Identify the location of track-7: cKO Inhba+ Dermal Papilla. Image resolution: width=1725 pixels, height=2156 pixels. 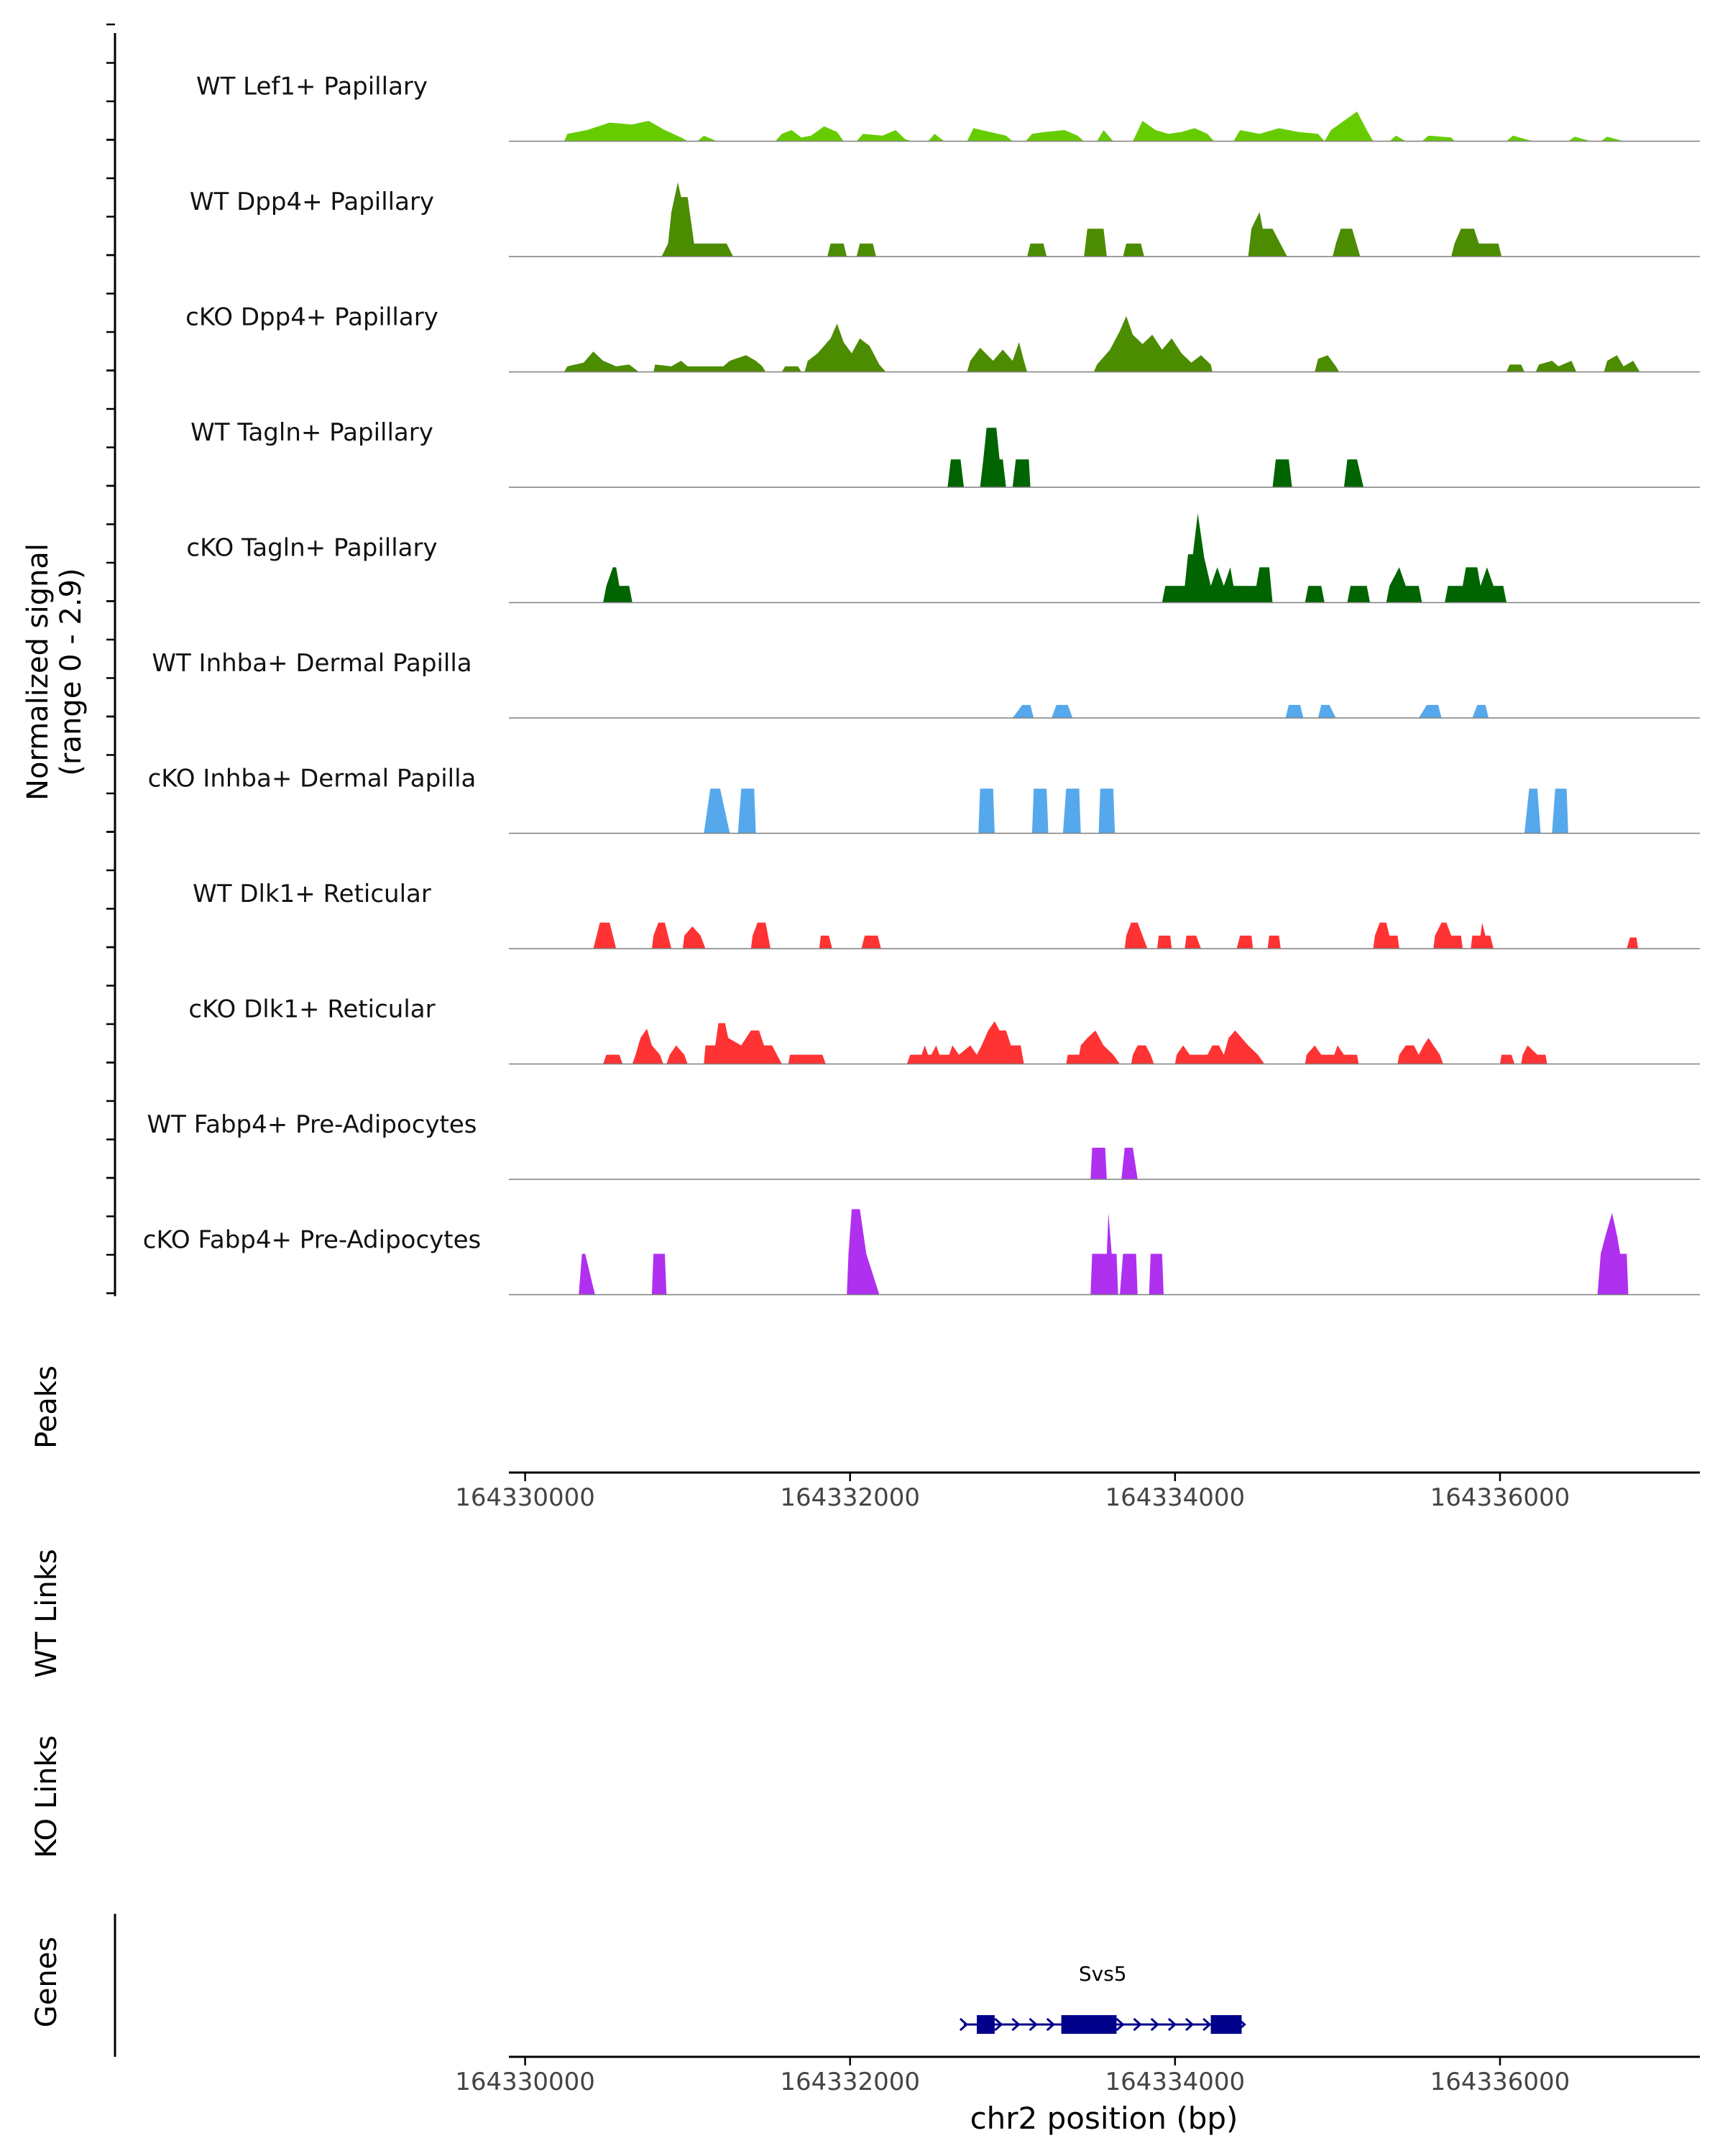
(924, 799).